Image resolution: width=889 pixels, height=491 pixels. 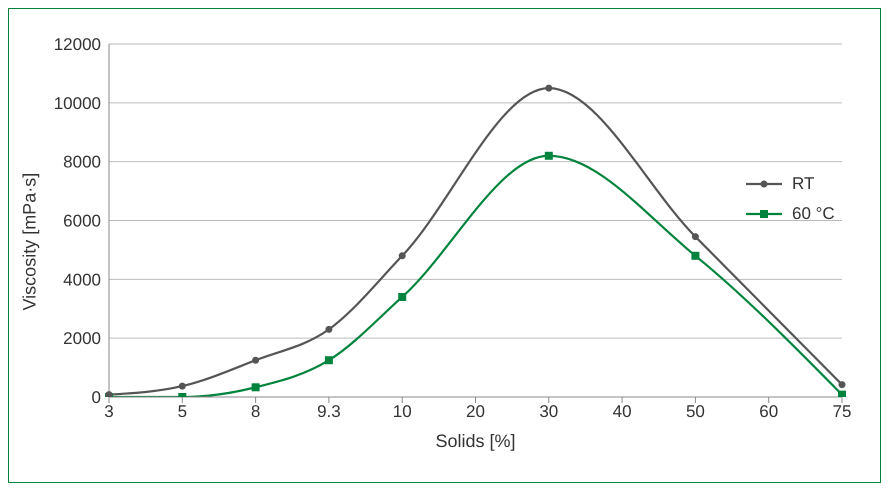 What do you see at coordinates (329, 412) in the screenshot?
I see `x-tick-label: 9.3` at bounding box center [329, 412].